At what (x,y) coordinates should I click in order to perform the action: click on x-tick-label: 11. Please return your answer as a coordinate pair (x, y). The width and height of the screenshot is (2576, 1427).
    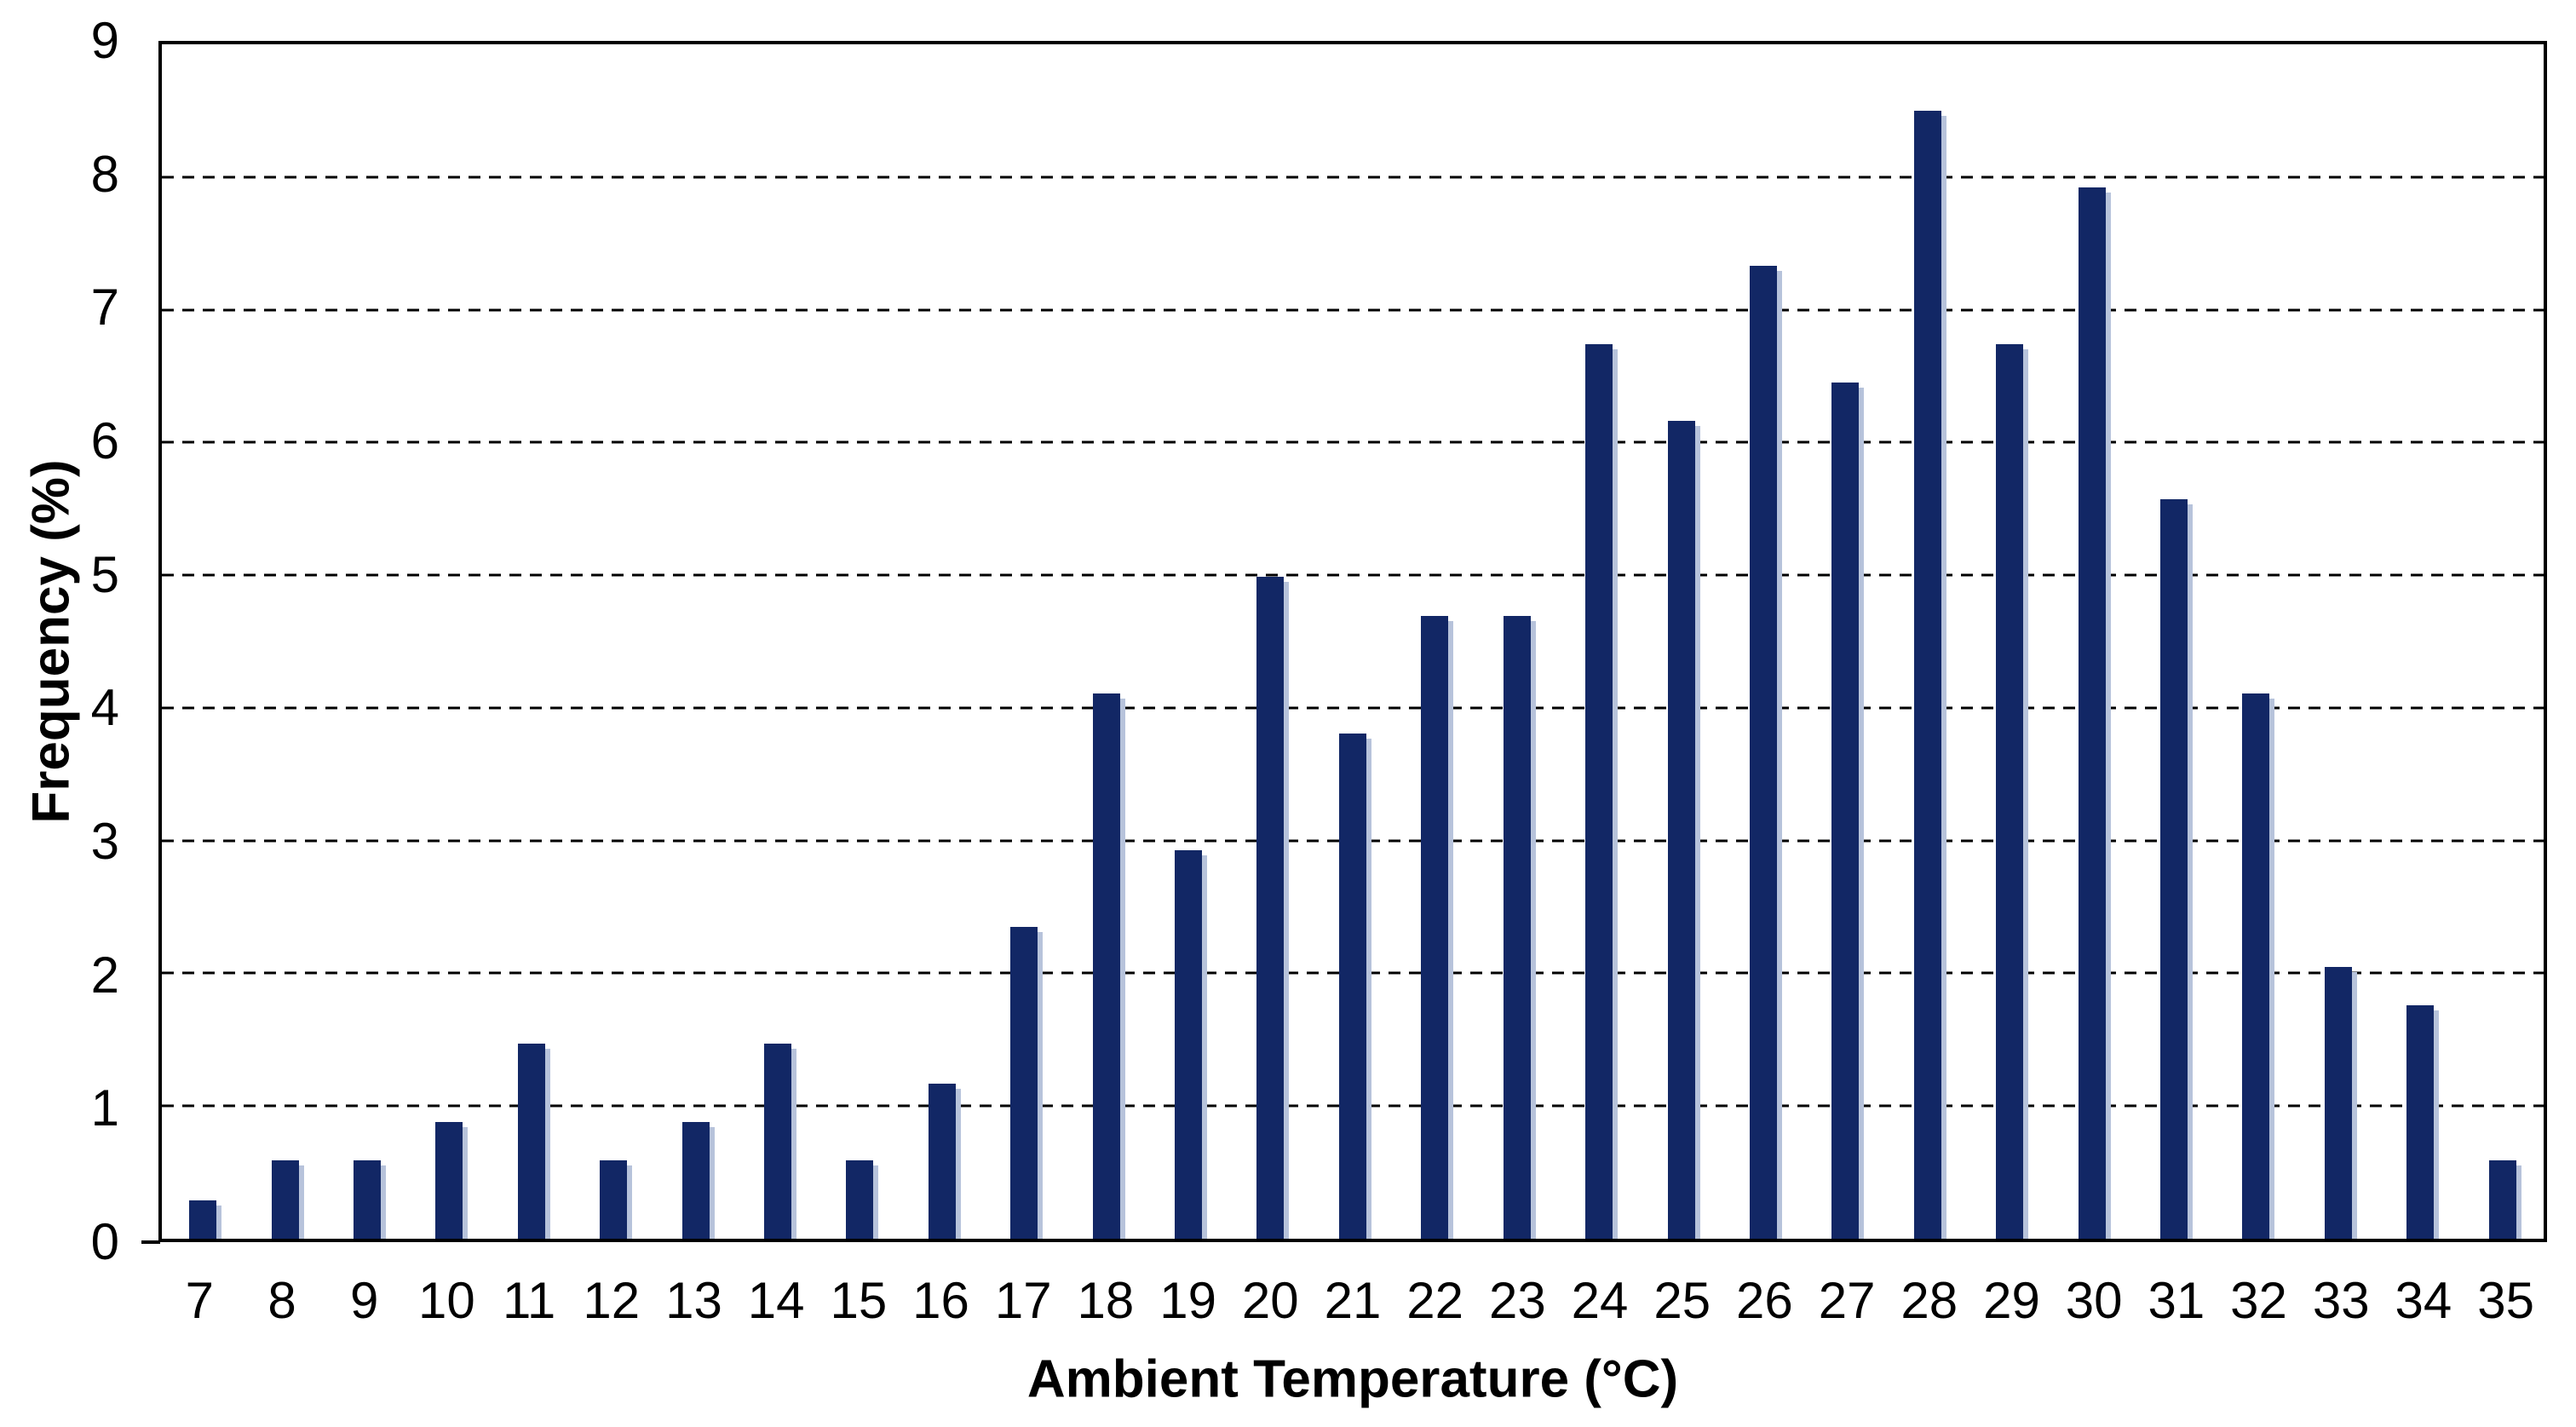
    Looking at the image, I should click on (529, 1300).